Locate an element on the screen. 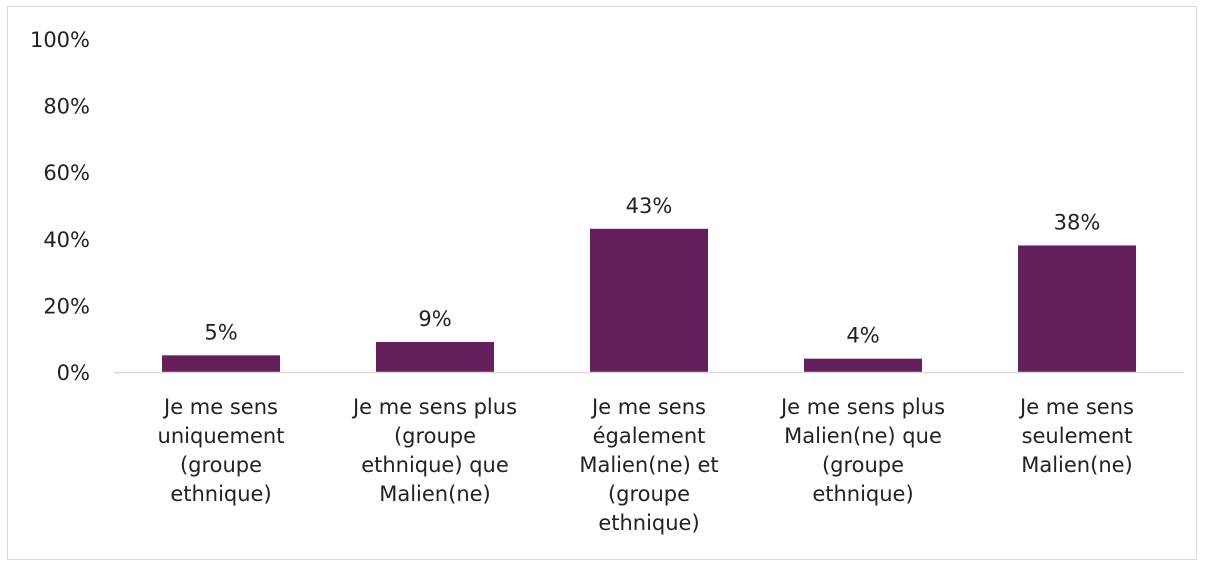  y-tick-label: 60% is located at coordinates (66, 173).